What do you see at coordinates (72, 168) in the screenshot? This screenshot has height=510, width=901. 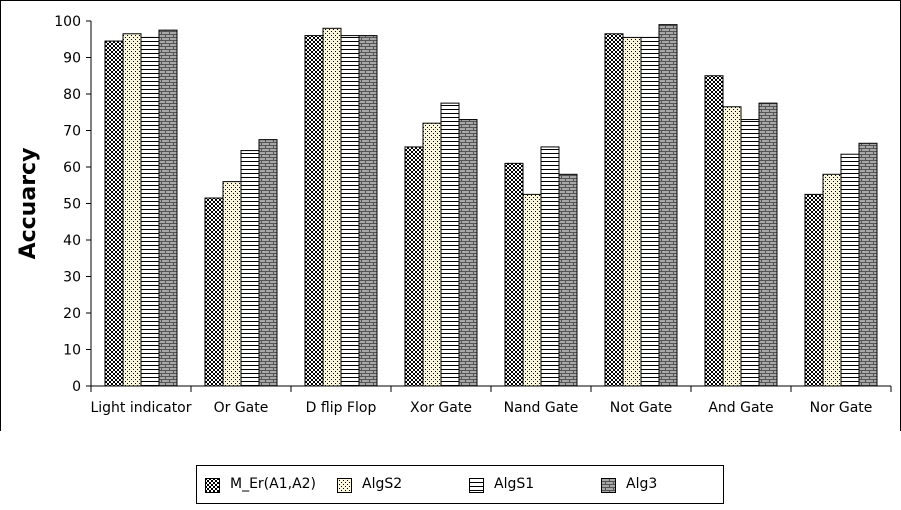 I see `y-tick-label-6: 60` at bounding box center [72, 168].